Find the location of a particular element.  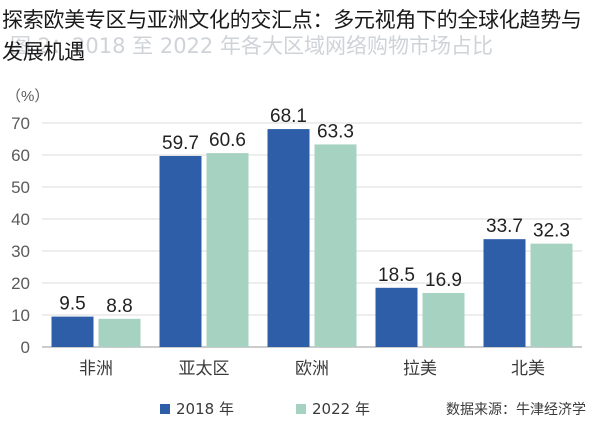

x-category-label: 北美 is located at coordinates (528, 369).